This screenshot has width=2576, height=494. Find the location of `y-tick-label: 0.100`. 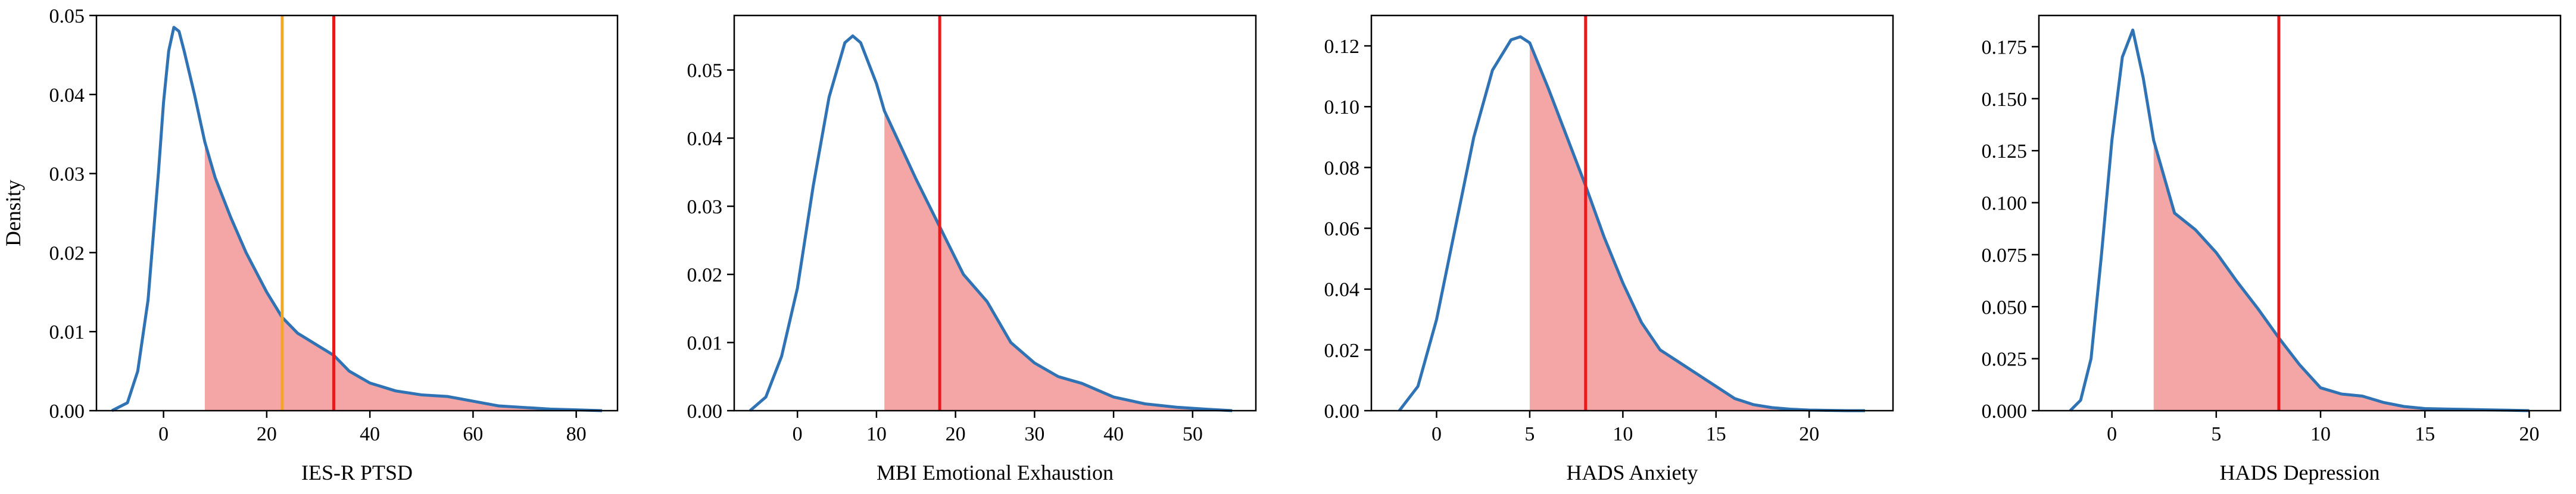

y-tick-label: 0.100 is located at coordinates (2005, 204).